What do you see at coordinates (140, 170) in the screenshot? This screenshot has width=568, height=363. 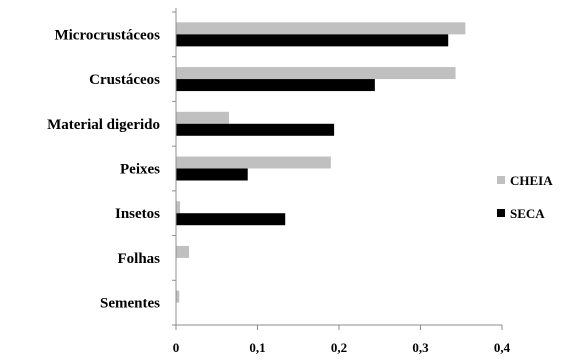 I see `category-label: Peixes` at bounding box center [140, 170].